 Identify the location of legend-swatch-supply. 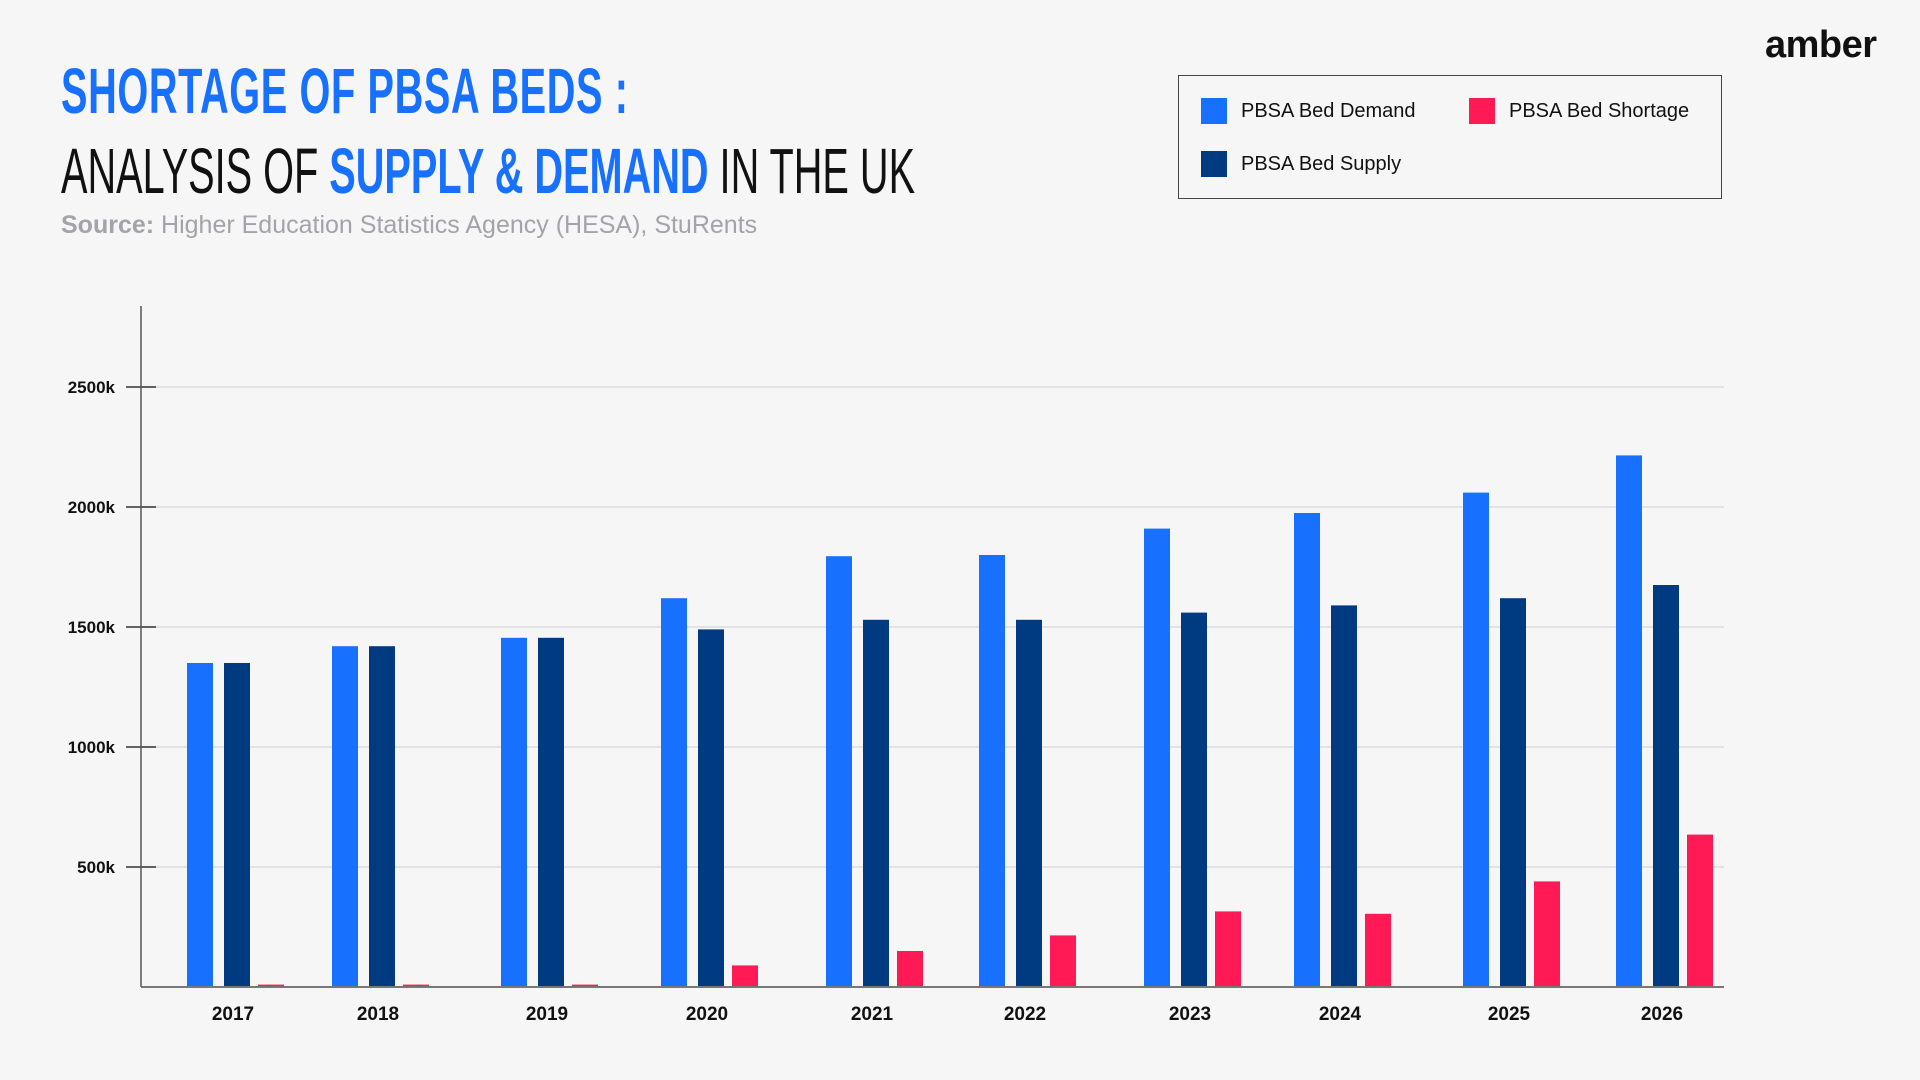
(1214, 164).